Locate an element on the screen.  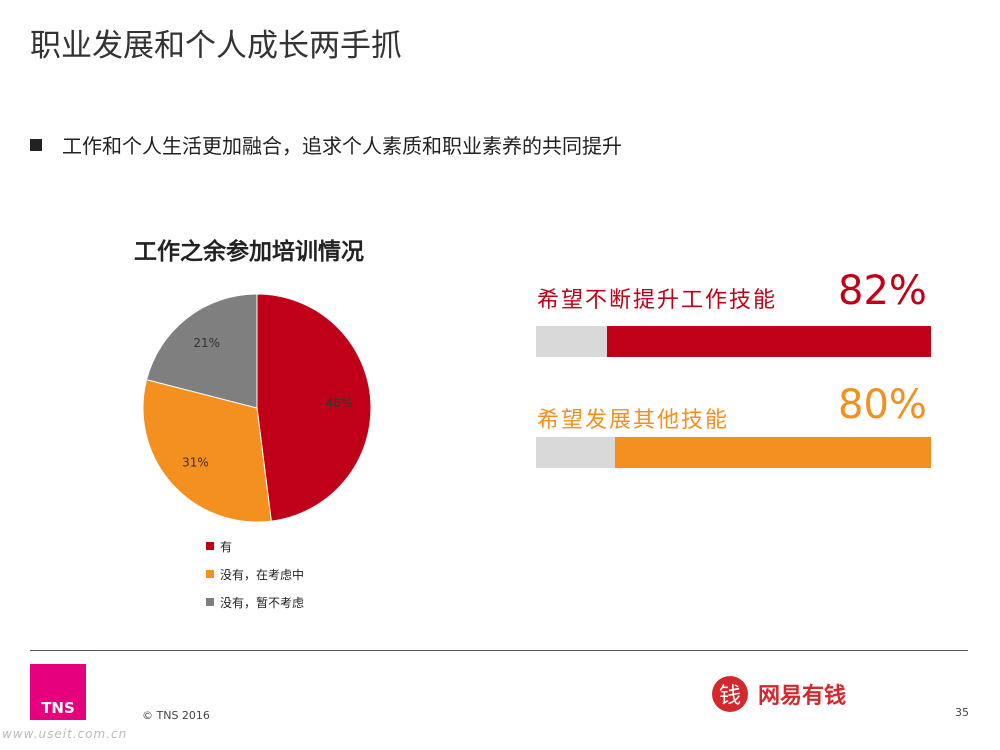
pie-slice-considering is located at coordinates (207, 451).